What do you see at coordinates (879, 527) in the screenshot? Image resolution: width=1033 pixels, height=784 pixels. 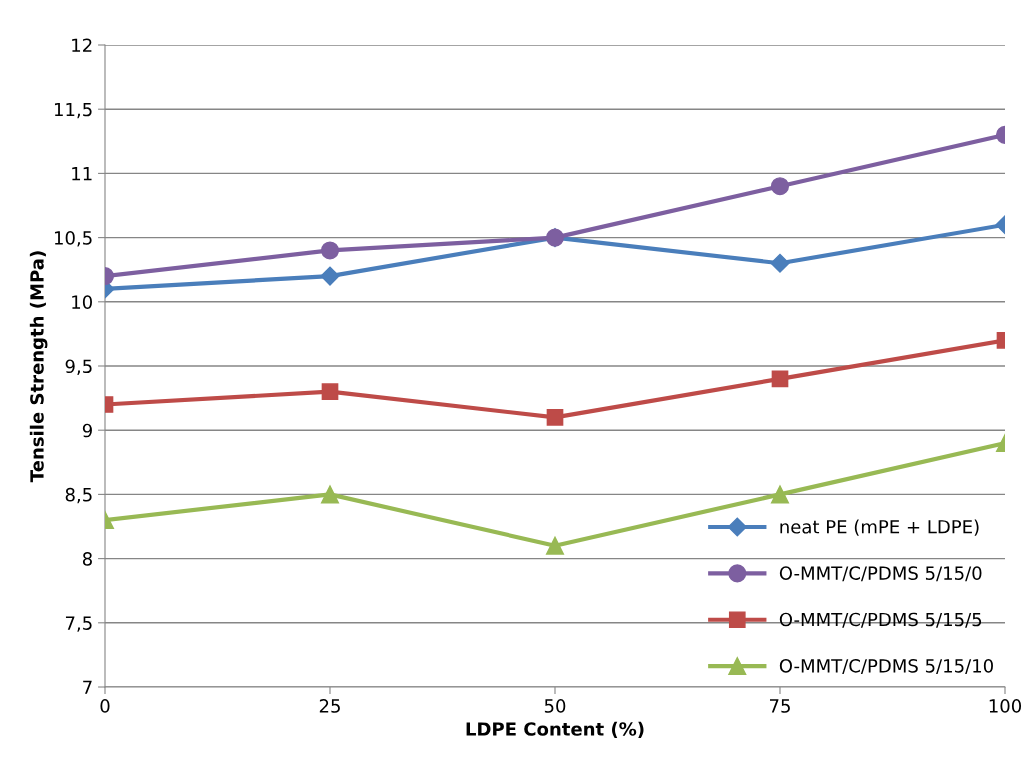 I see `legend-label: neat PE (mPE + LDPE)` at bounding box center [879, 527].